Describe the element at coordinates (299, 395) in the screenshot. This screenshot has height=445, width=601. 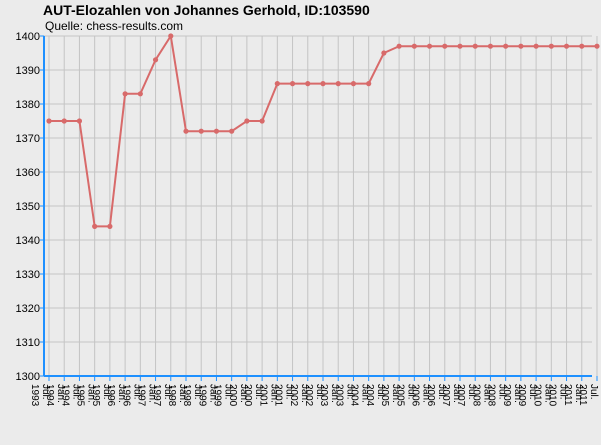
I see `x-tick-label: Jan.2002` at that location.